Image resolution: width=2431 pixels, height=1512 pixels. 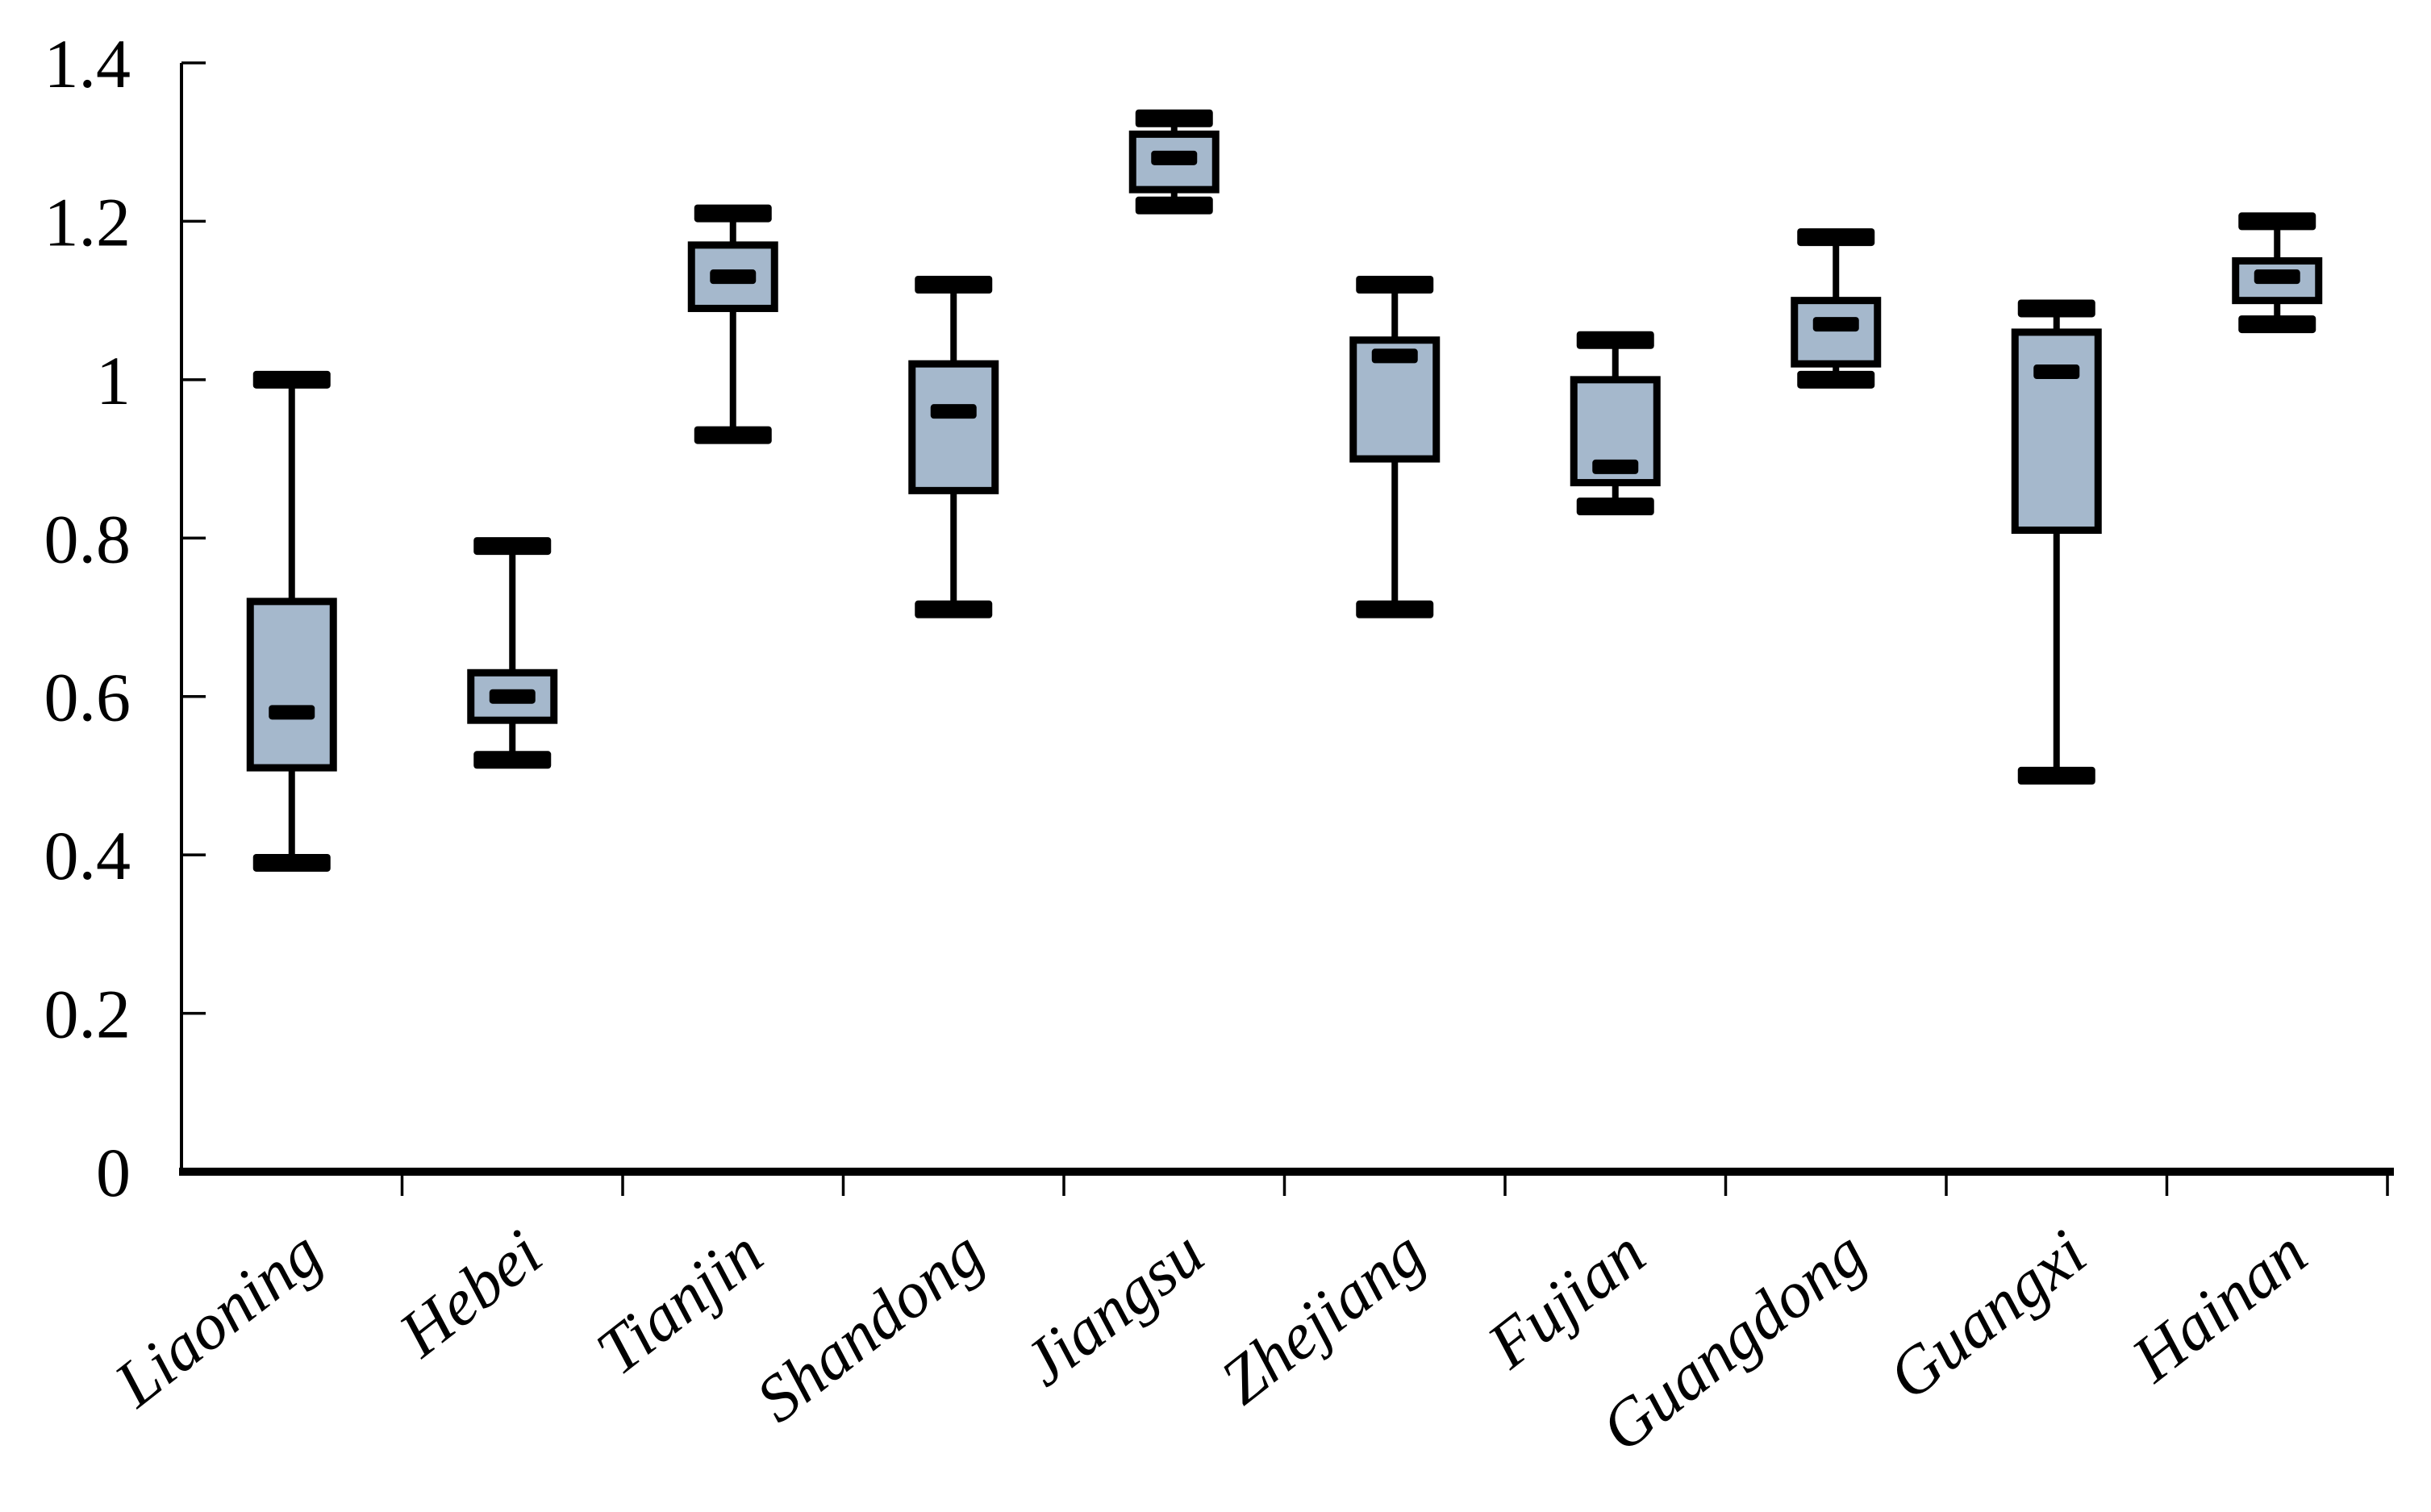 What do you see at coordinates (87, 63) in the screenshot?
I see `y-tick-label: 1.4` at bounding box center [87, 63].